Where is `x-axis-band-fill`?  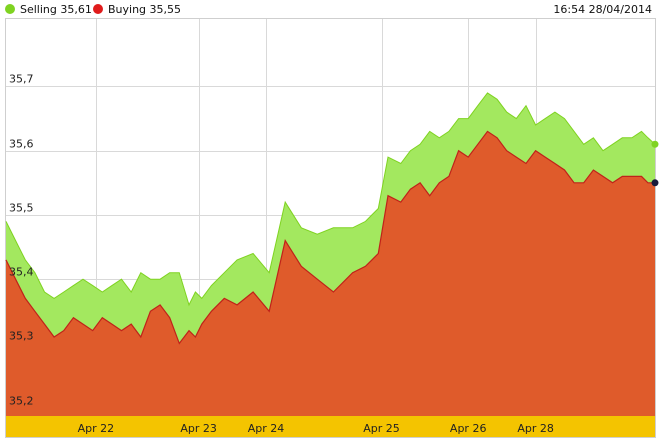 x-axis-band-fill is located at coordinates (330, 426).